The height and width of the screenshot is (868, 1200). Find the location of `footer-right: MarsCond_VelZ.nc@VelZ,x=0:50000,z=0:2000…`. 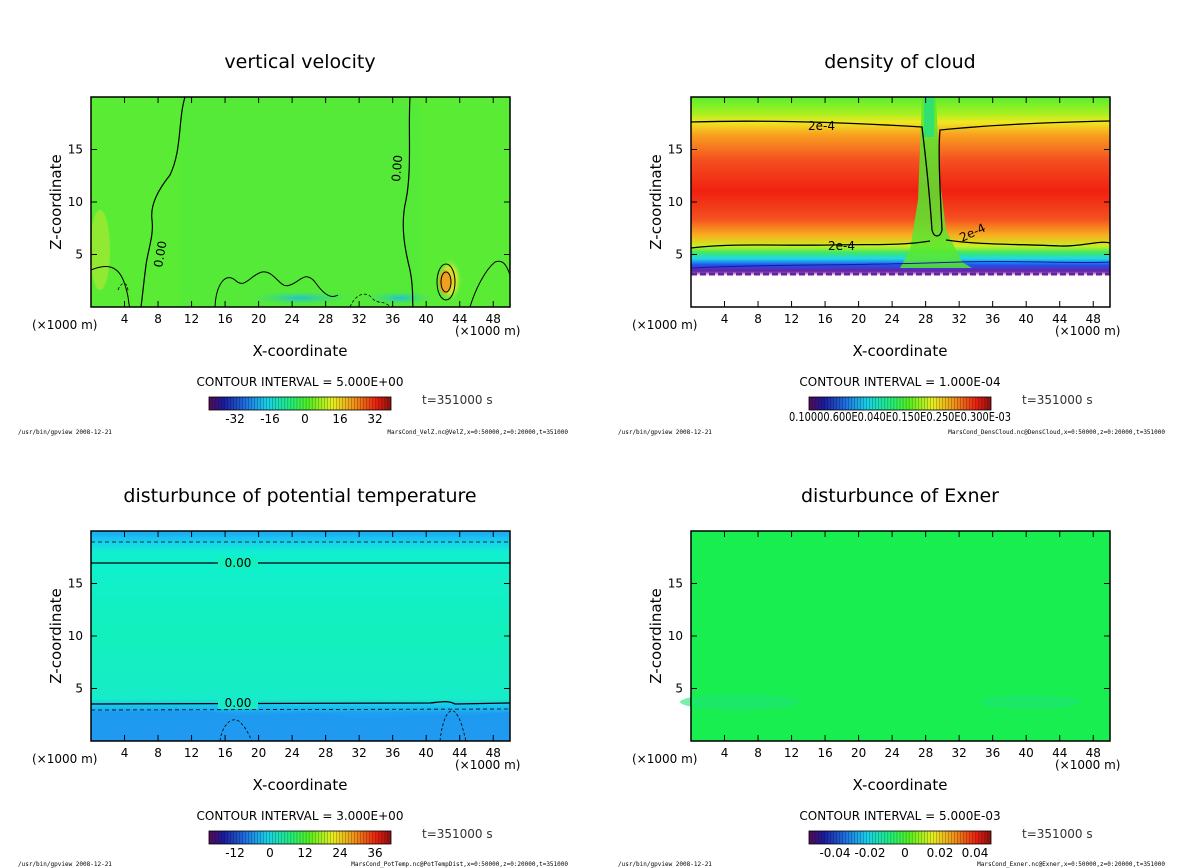

footer-right: MarsCond_VelZ.nc@VelZ,x=0:50000,z=0:2000… is located at coordinates (477, 432).